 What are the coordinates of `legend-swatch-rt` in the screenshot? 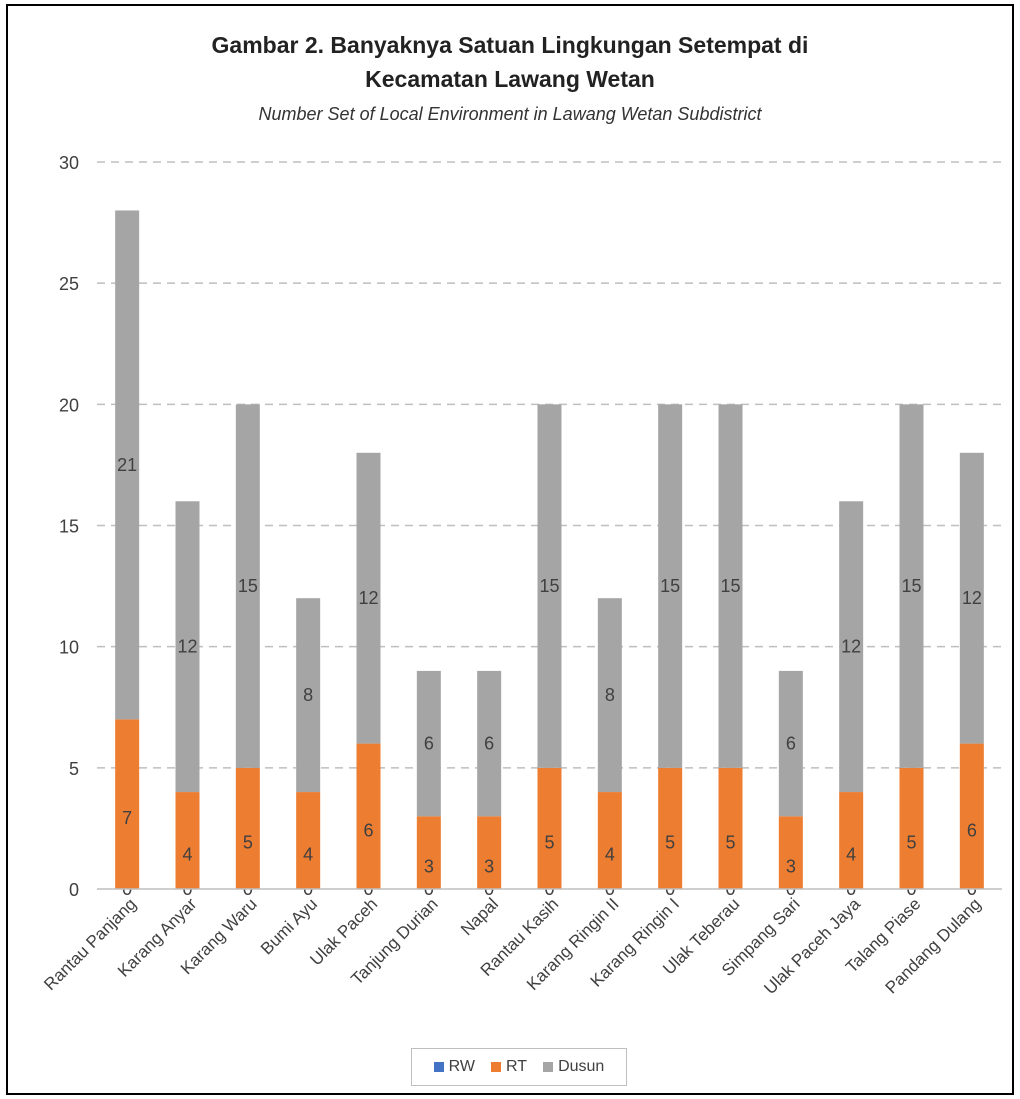 It's located at (496, 1067).